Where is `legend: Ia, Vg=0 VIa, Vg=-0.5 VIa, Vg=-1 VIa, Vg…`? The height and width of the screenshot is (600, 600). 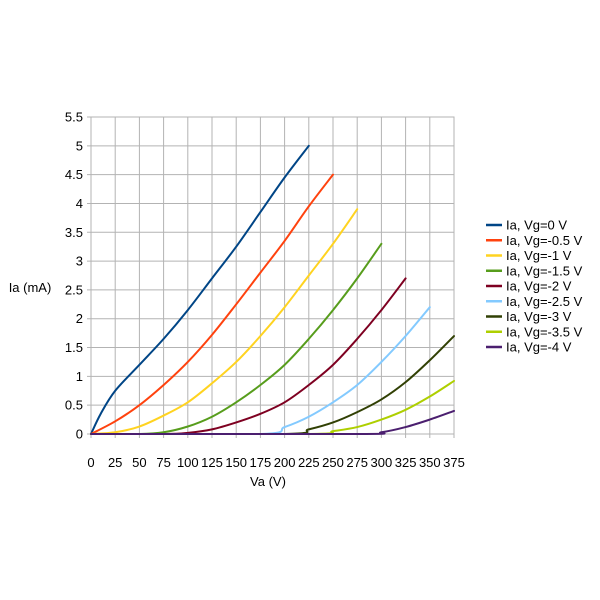
legend: Ia, Vg=0 VIa, Vg=-0.5 VIa, Vg=-1 VIa, Vg… is located at coordinates (534, 286).